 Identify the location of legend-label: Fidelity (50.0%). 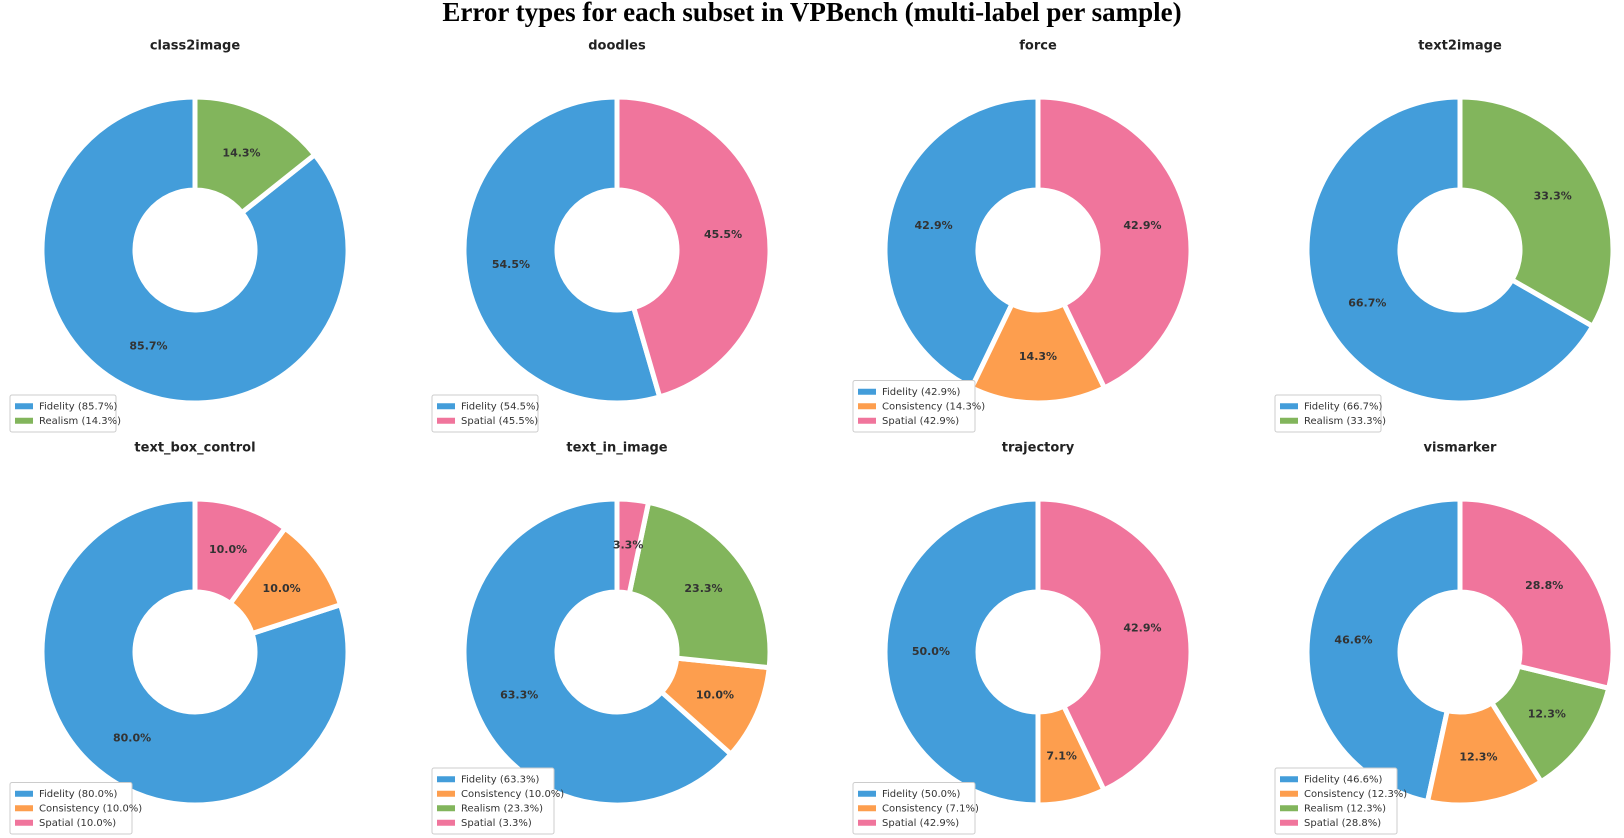
(921, 794).